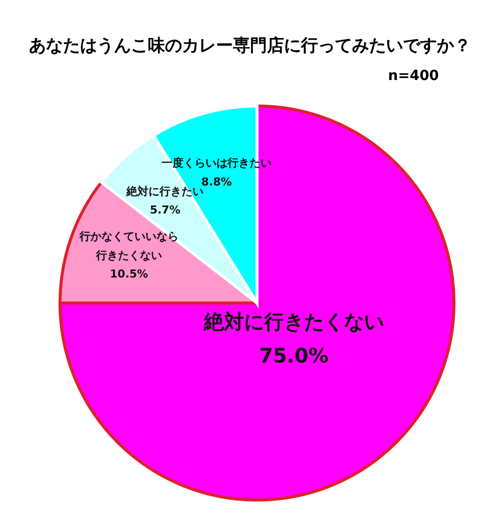 Image resolution: width=500 pixels, height=517 pixels. Describe the element at coordinates (128, 246) in the screenshot. I see `slice-label: 行かなくていいなら行きたくない` at that location.